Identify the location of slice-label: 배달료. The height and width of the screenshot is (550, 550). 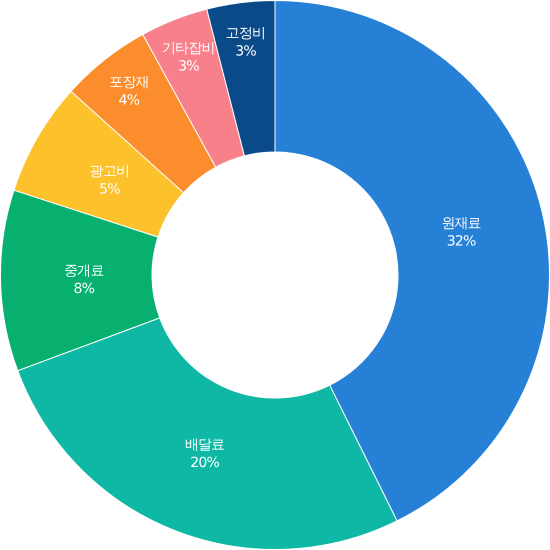
(204, 444).